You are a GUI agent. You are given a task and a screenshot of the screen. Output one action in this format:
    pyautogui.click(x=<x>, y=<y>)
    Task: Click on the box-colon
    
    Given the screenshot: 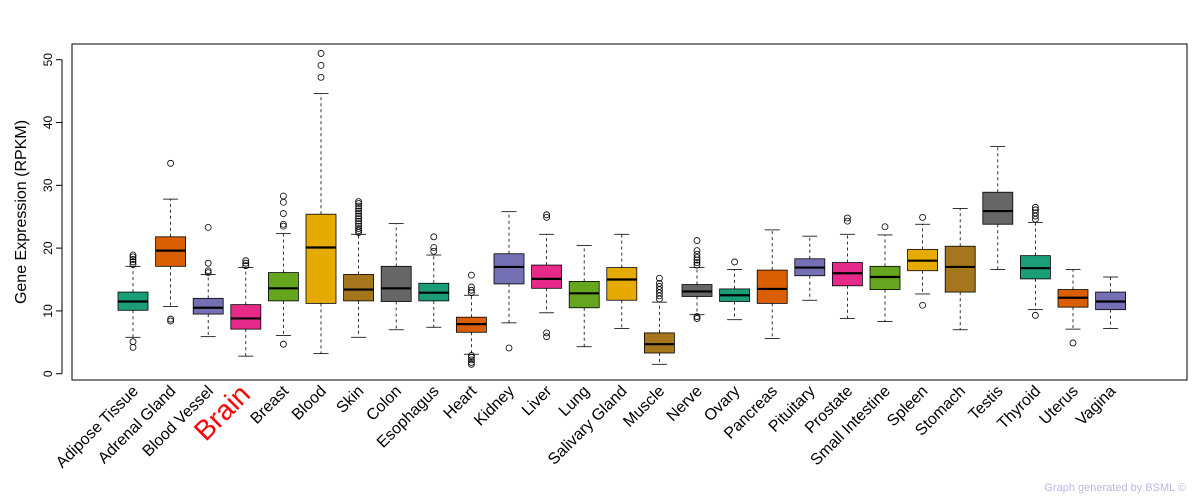 What is the action you would take?
    pyautogui.click(x=396, y=277)
    